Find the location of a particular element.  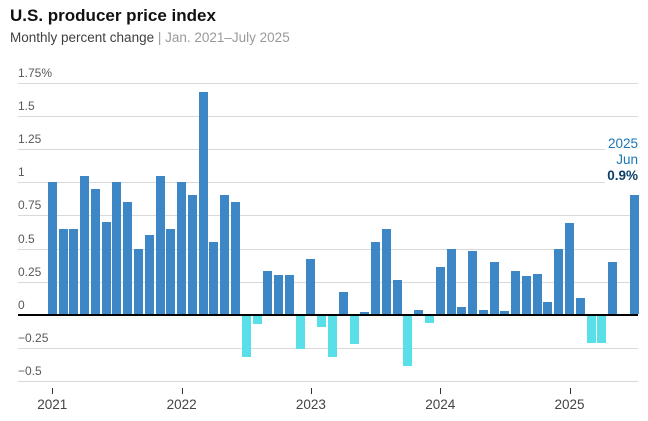

subtitle-main: Monthly percent change is located at coordinates (84, 37).